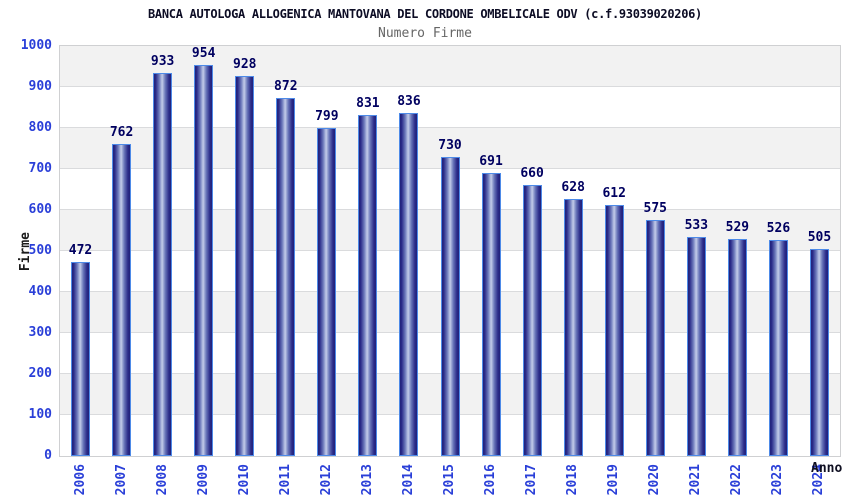 Image resolution: width=850 pixels, height=500 pixels. I want to click on x-tick-label: 2012, so click(326, 480).